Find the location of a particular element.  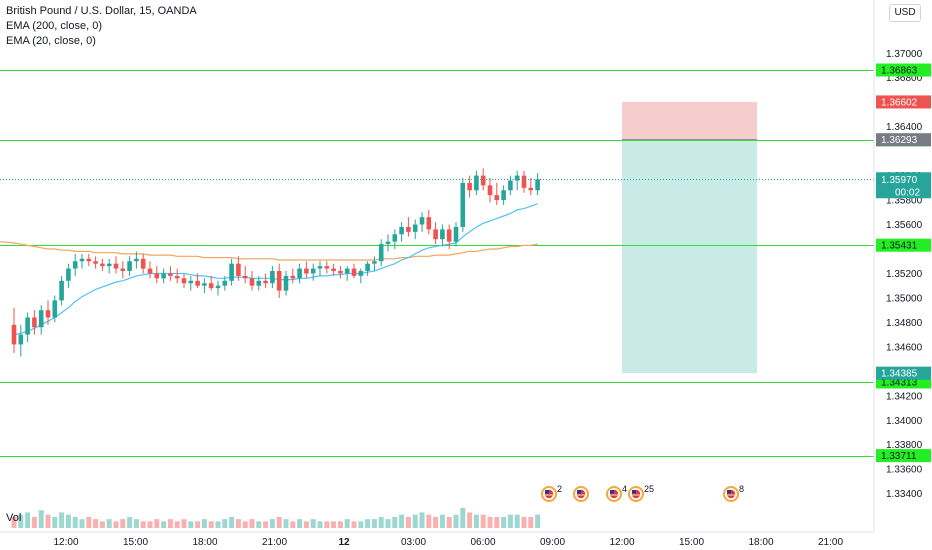

take-profit-zone is located at coordinates (689, 256).